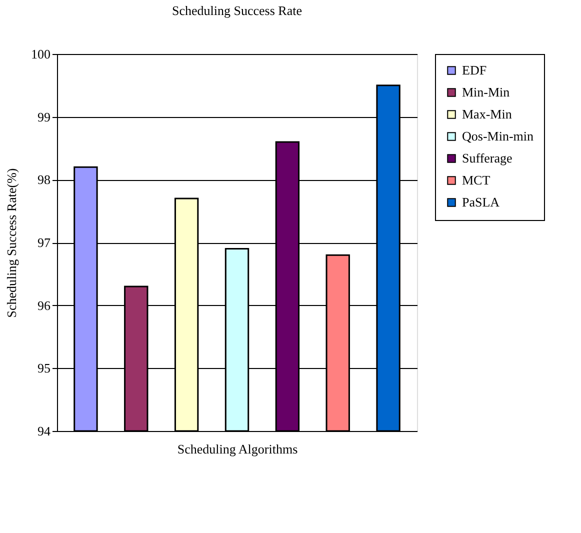 Image resolution: width=581 pixels, height=533 pixels. Describe the element at coordinates (44, 431) in the screenshot. I see `y-tick-label: 94` at that location.